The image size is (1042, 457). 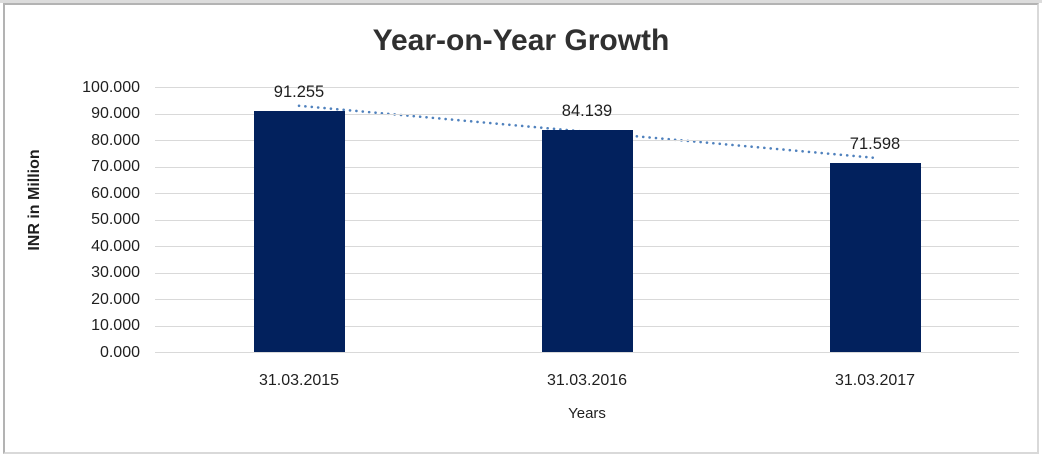 I want to click on x-tick-label: 31.03.2015, so click(x=299, y=380).